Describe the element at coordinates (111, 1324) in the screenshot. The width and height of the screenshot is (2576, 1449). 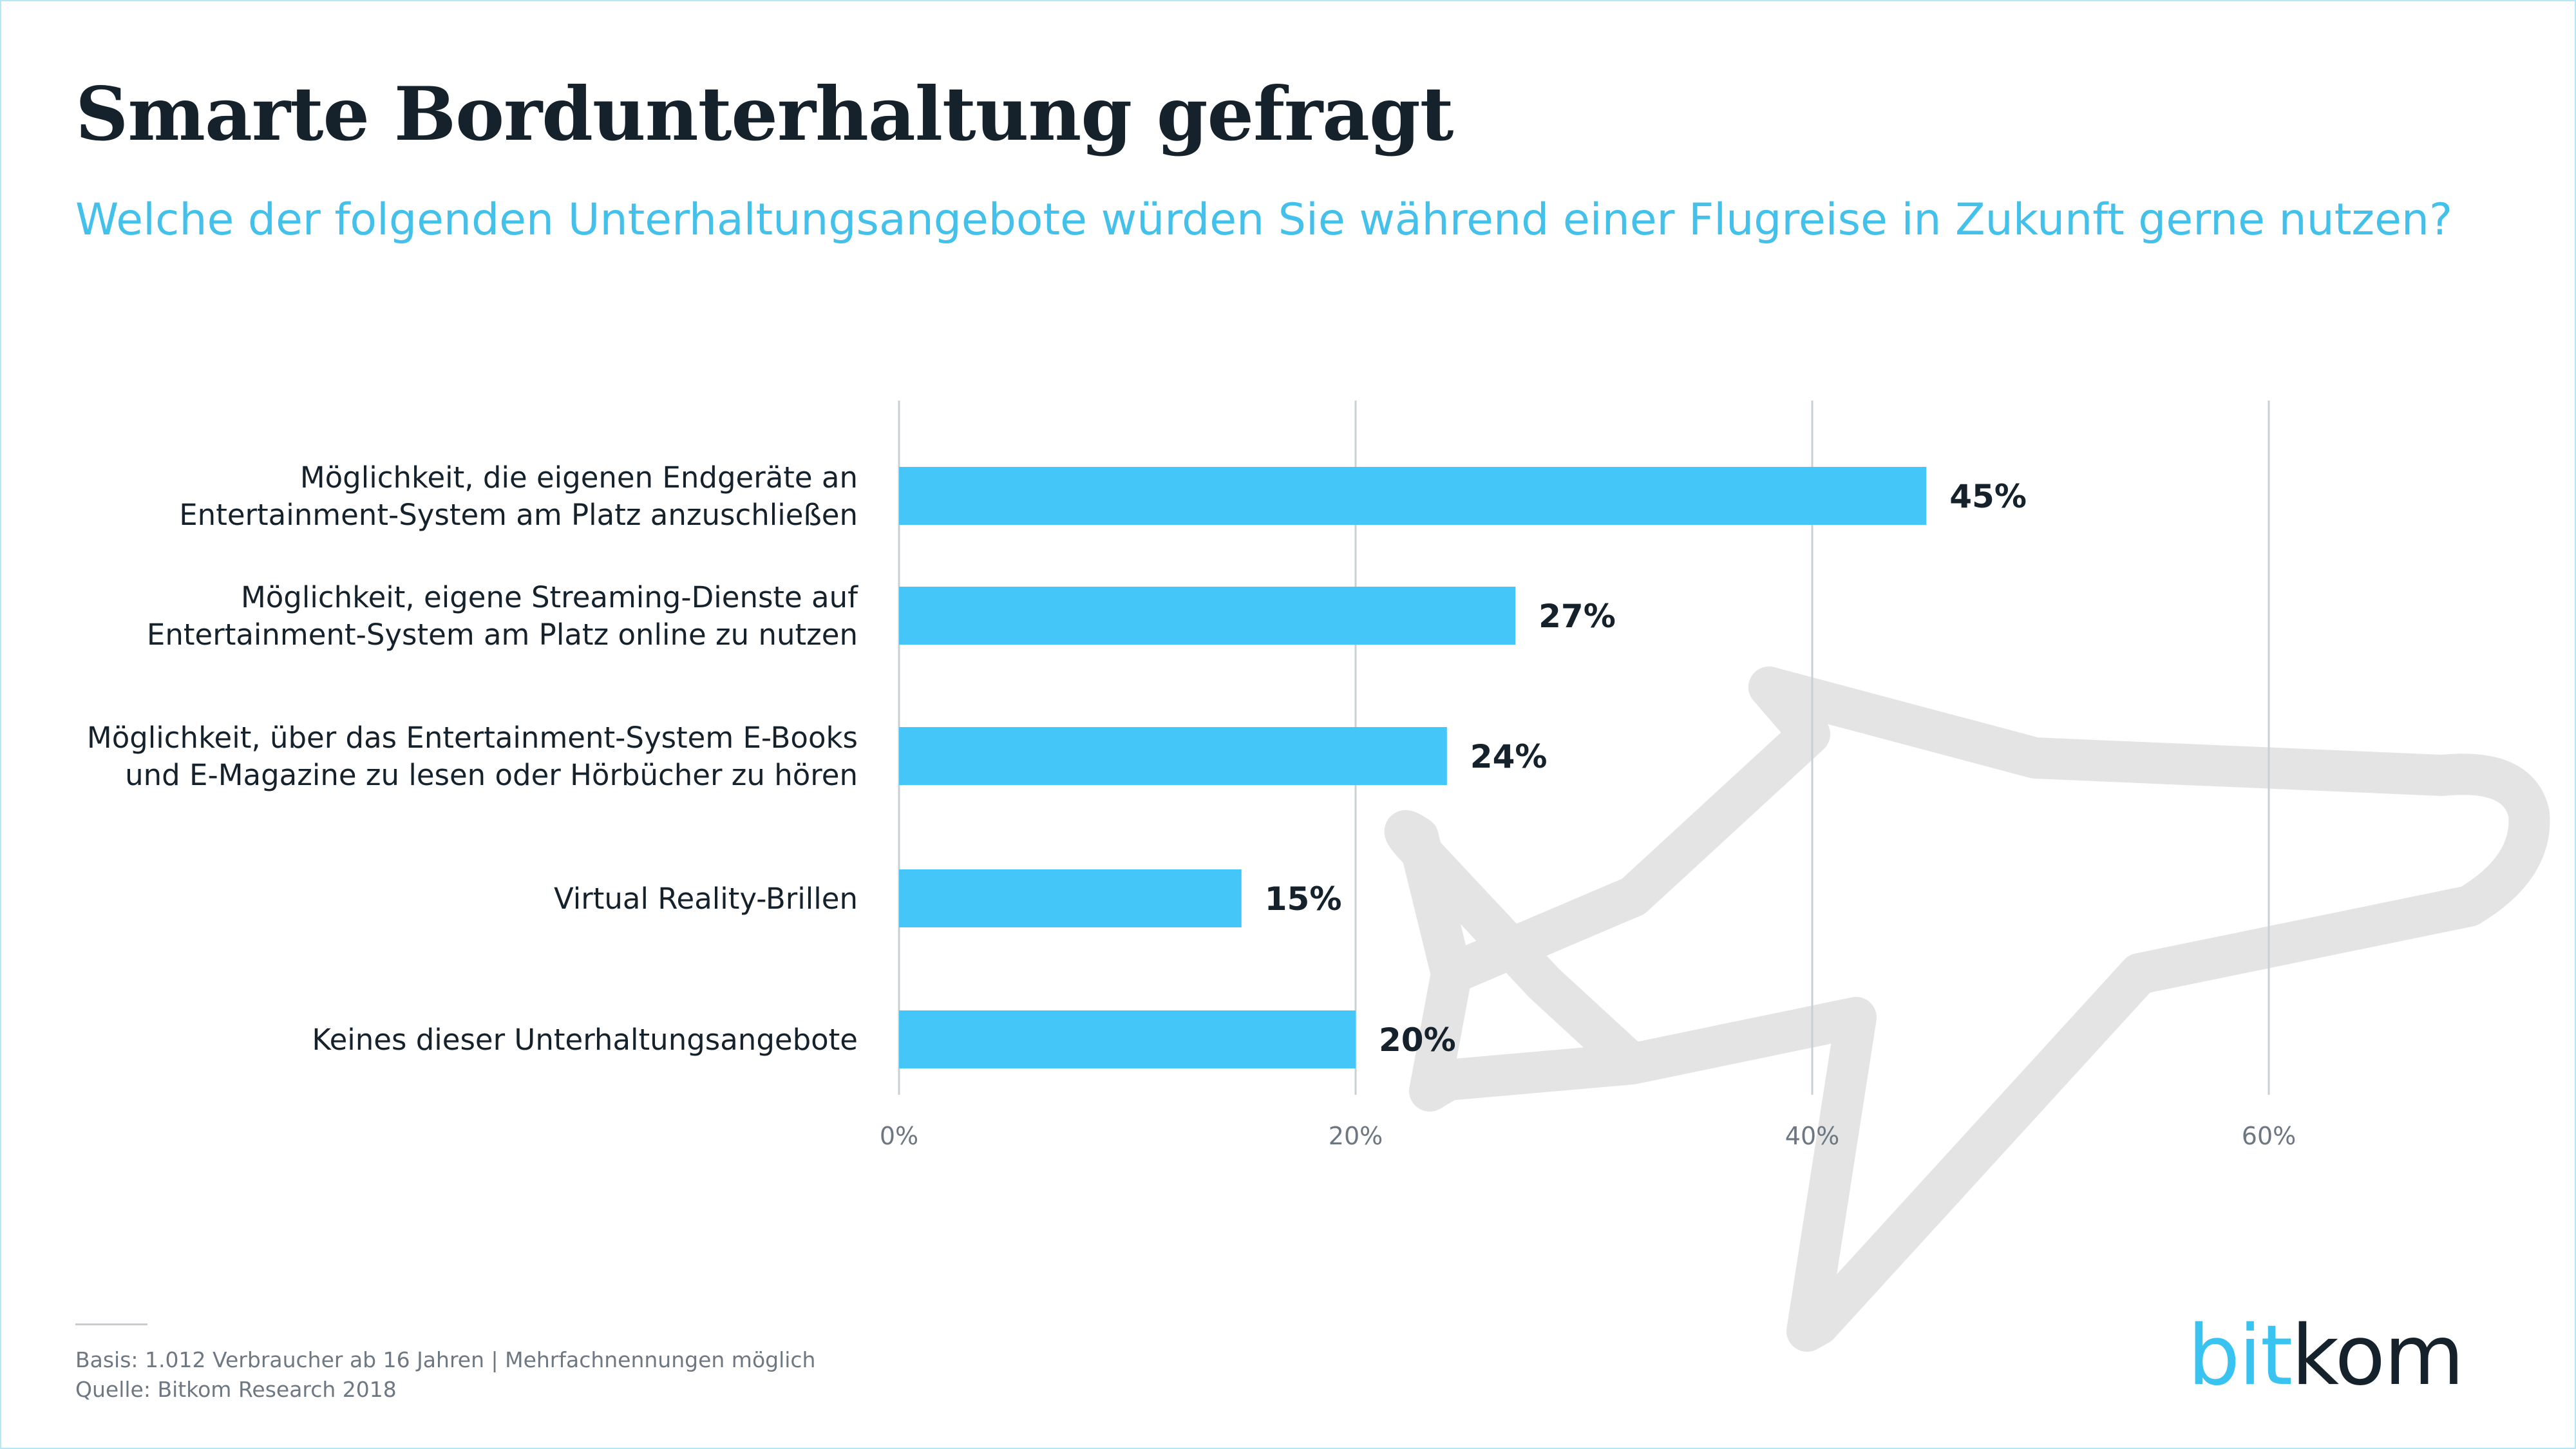
I see `footer-divider` at that location.